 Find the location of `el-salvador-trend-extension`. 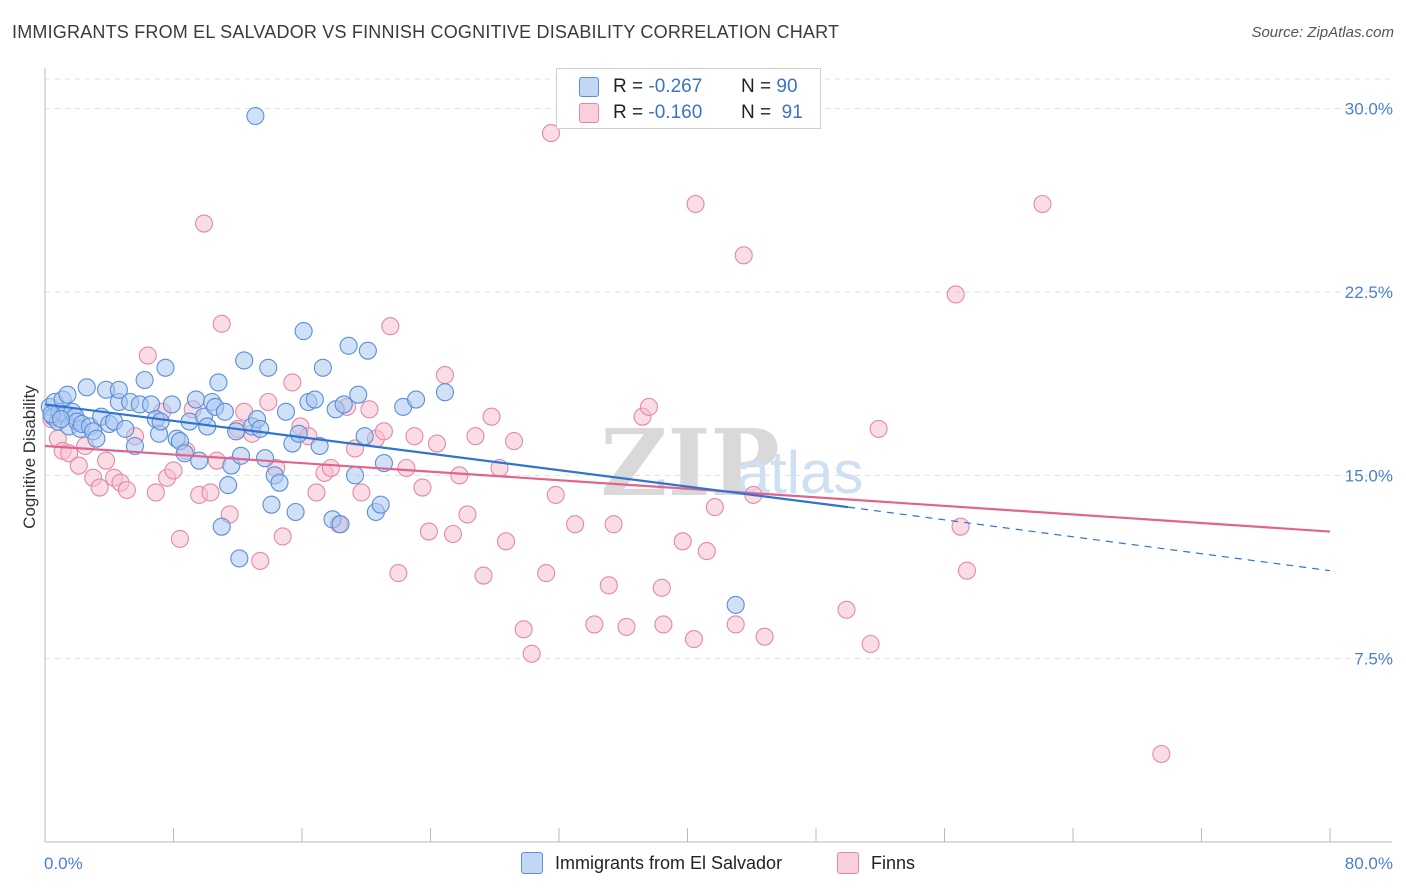

el-salvador-trend-extension is located at coordinates (1089, 539).